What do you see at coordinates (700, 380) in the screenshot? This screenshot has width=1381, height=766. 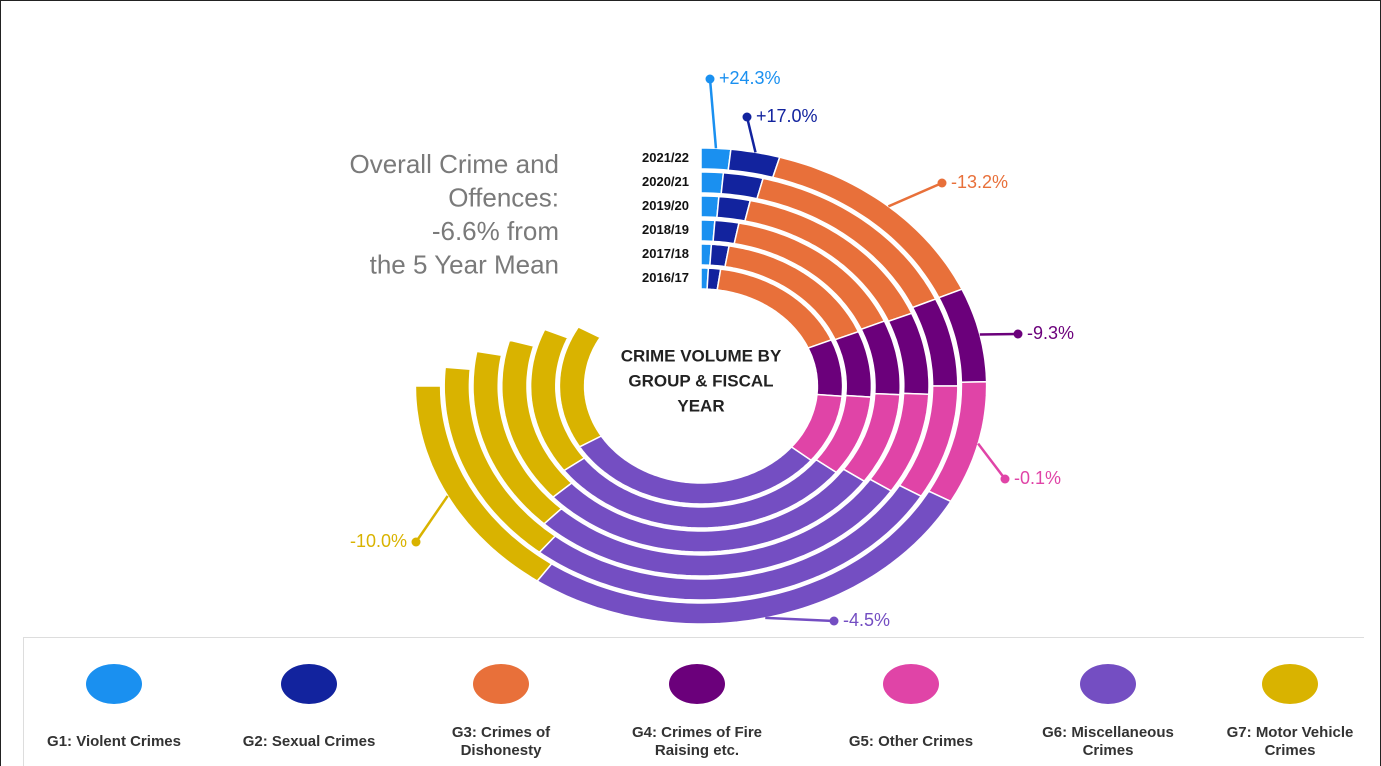 I see `center-title-line: GROUP & FISCAL` at bounding box center [700, 380].